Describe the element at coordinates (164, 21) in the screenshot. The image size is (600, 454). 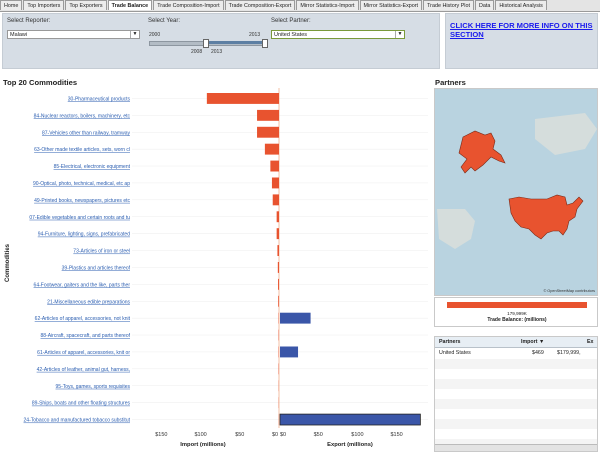
I see `year-label: Select Year:` at that location.